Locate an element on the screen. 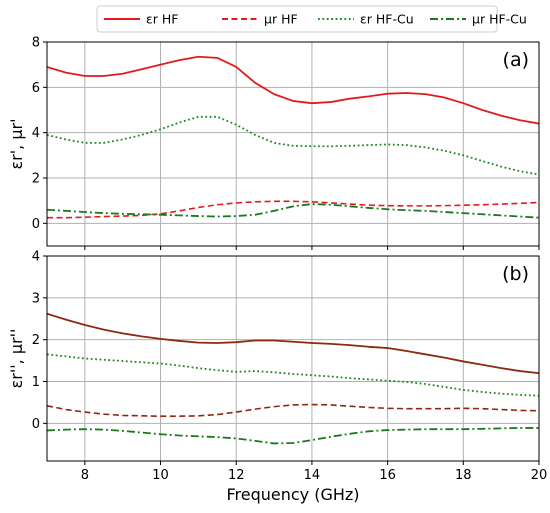 The width and height of the screenshot is (550, 513). x-tick-label: 14 is located at coordinates (312, 475).